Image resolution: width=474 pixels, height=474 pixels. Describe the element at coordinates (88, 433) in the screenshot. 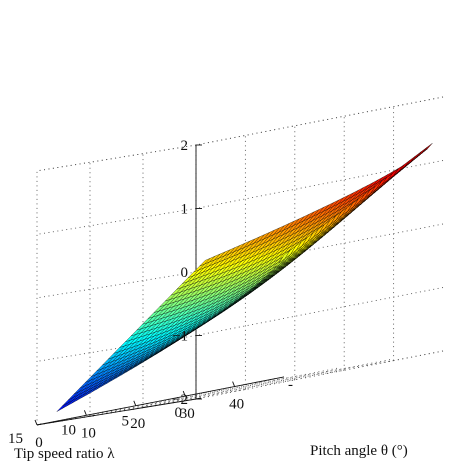

I see `x-tick-label: 10` at that location.